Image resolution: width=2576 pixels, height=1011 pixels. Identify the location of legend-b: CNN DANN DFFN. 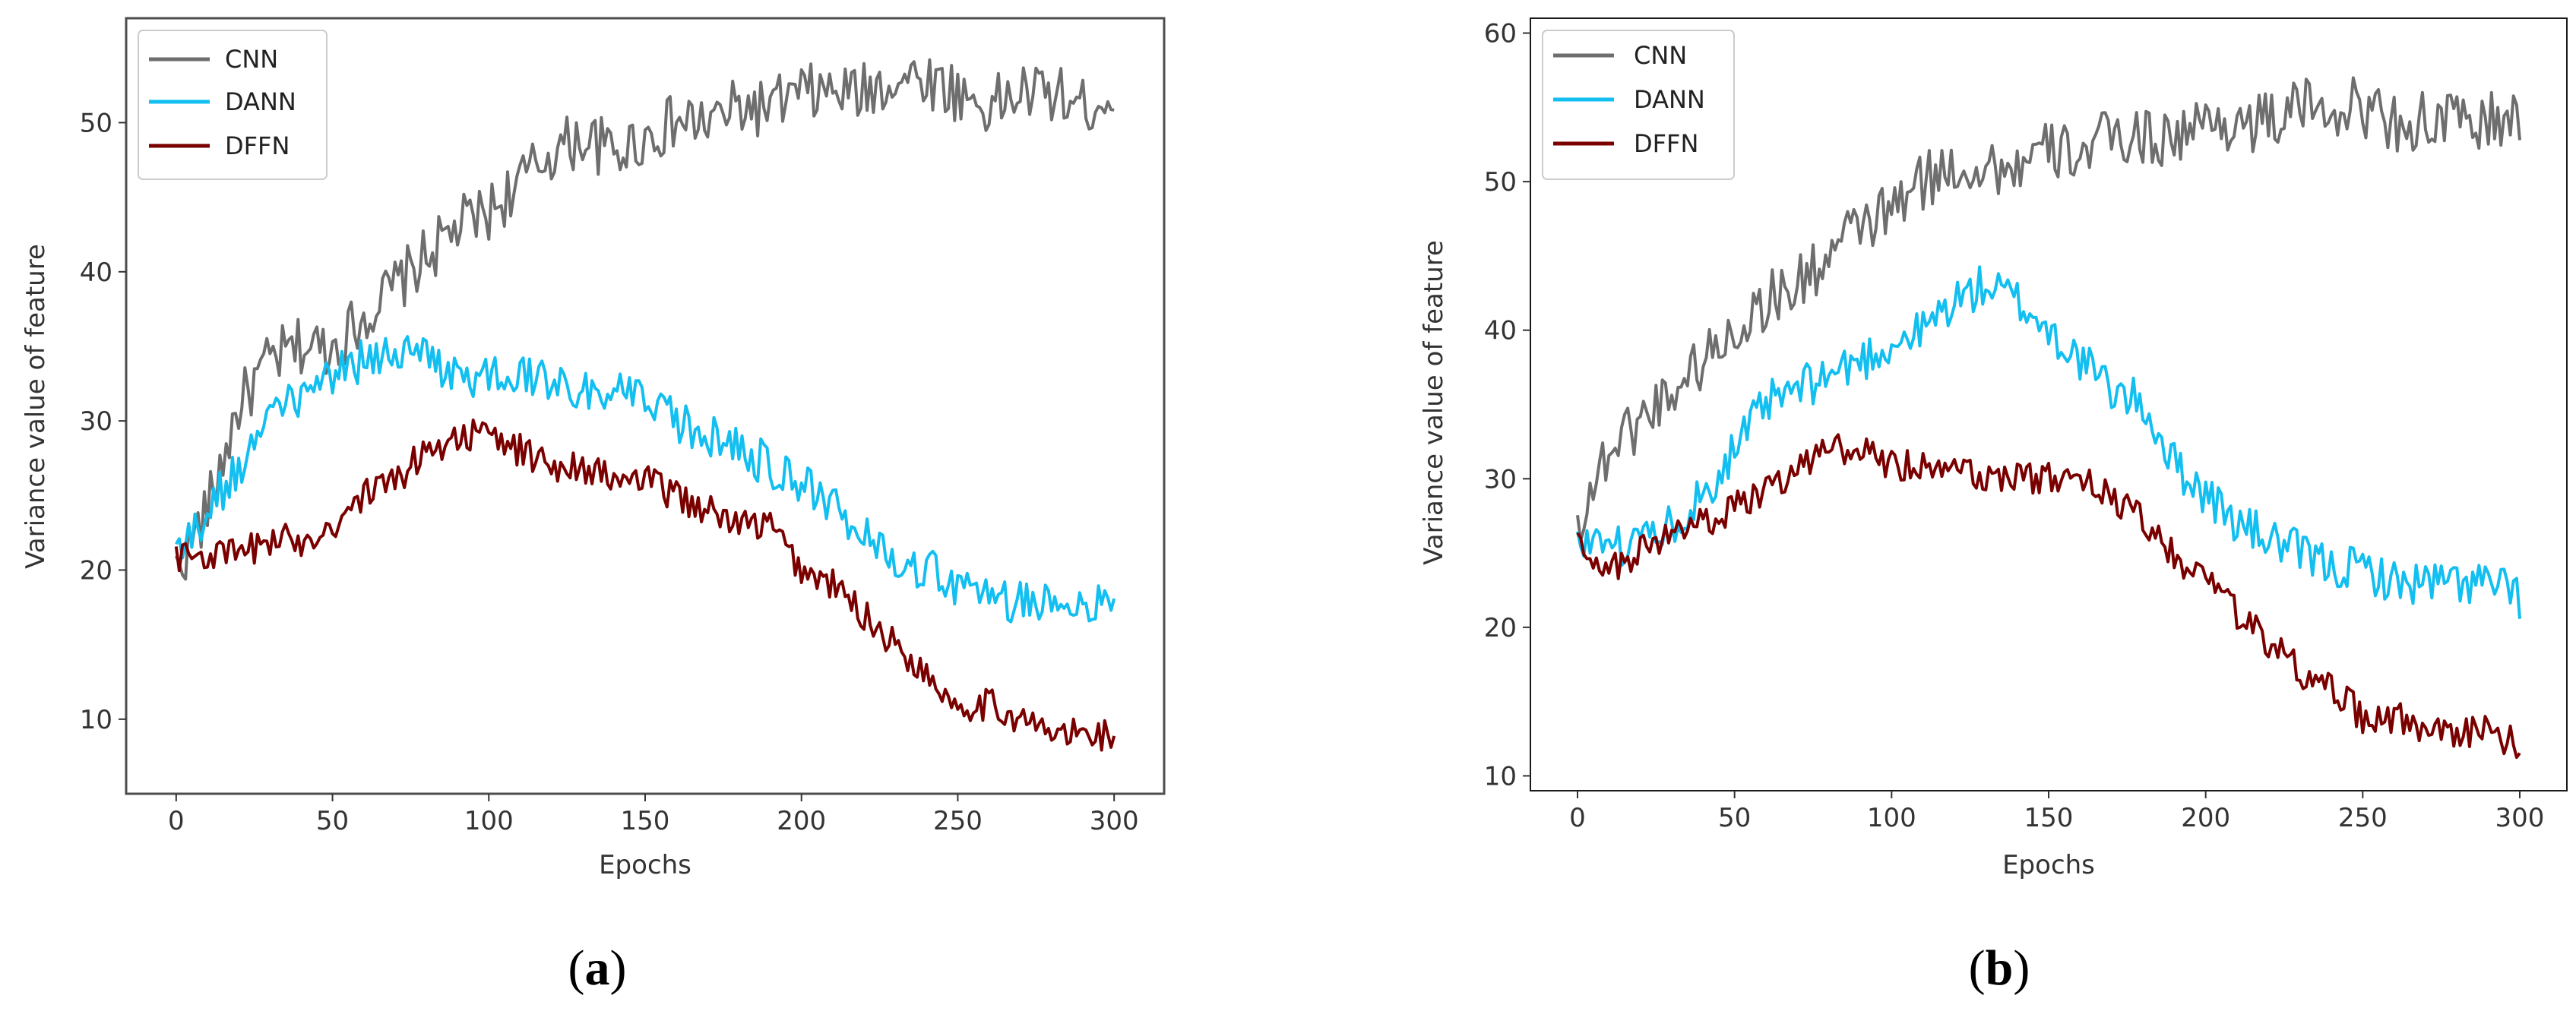
(1639, 105).